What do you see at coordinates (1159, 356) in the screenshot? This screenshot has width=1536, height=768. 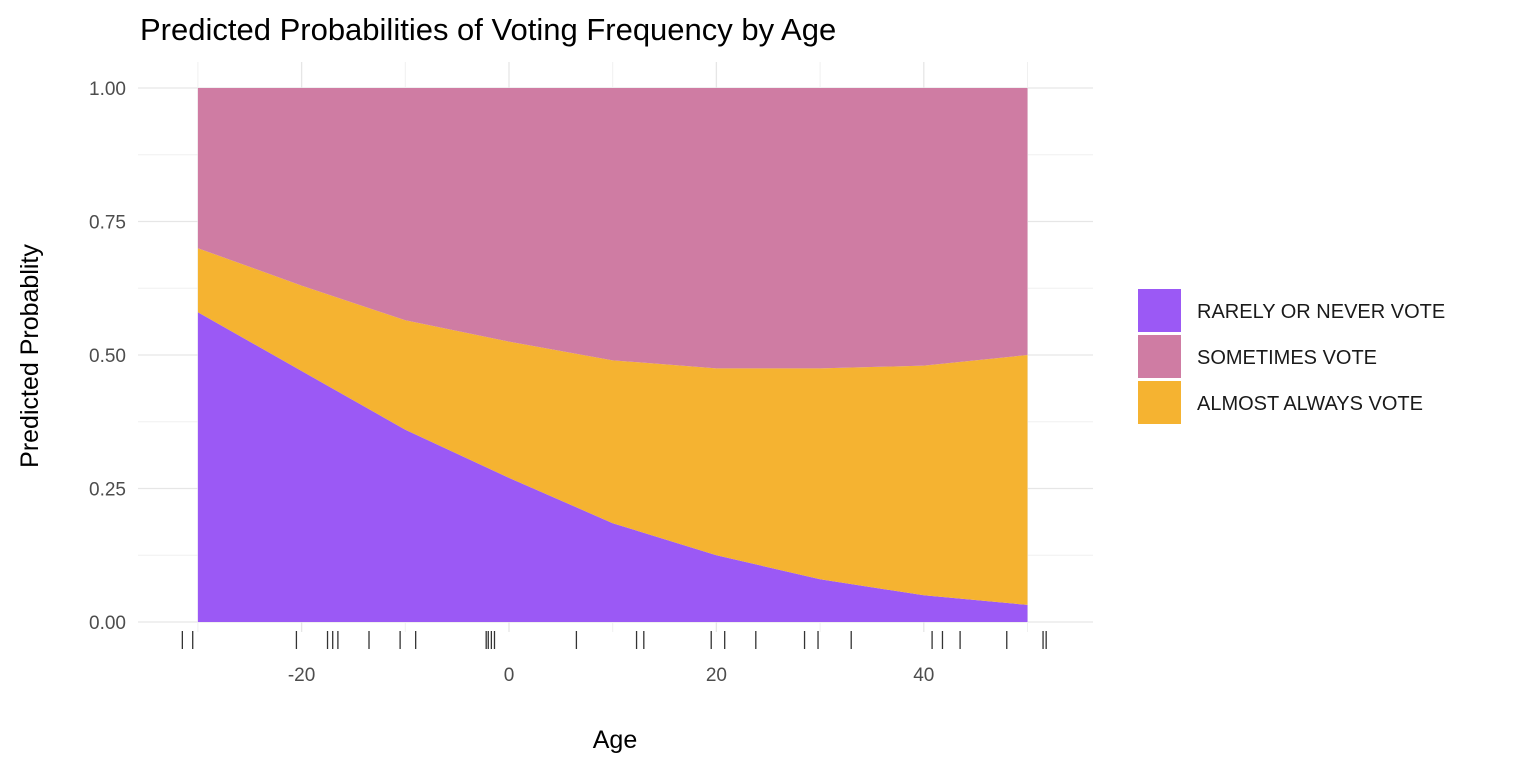 I see `legend-swatch-sometimes-vote` at bounding box center [1159, 356].